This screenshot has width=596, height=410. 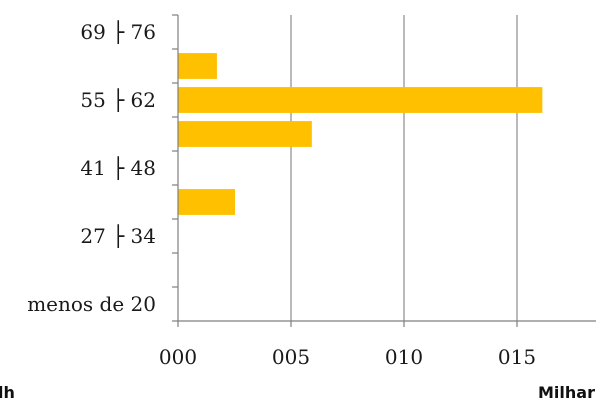 What do you see at coordinates (91, 304) in the screenshot?
I see `y-tick-label: menos de 20` at bounding box center [91, 304].